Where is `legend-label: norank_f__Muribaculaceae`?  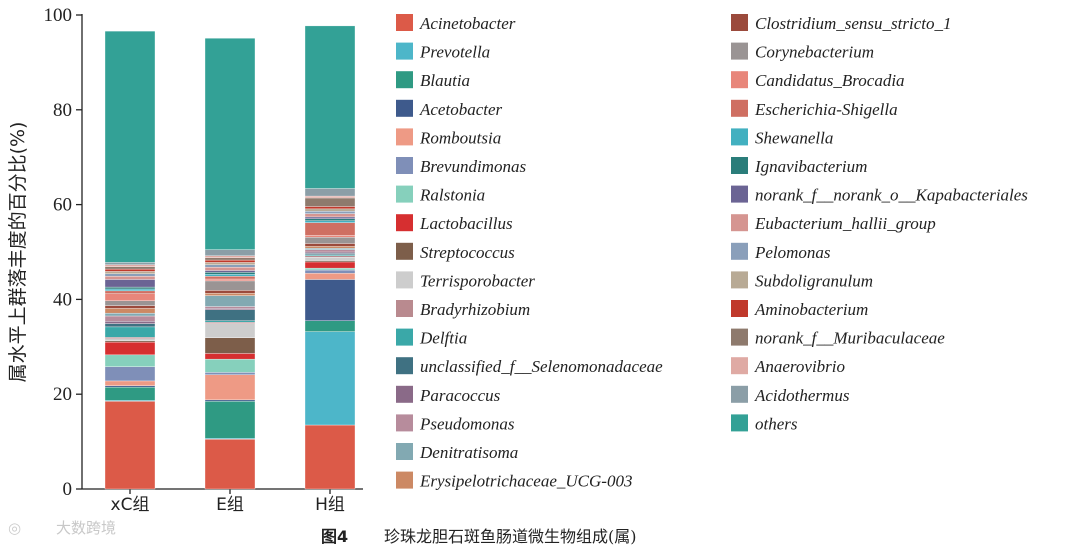
legend-label: norank_f__Muribaculaceae is located at coordinates (850, 338).